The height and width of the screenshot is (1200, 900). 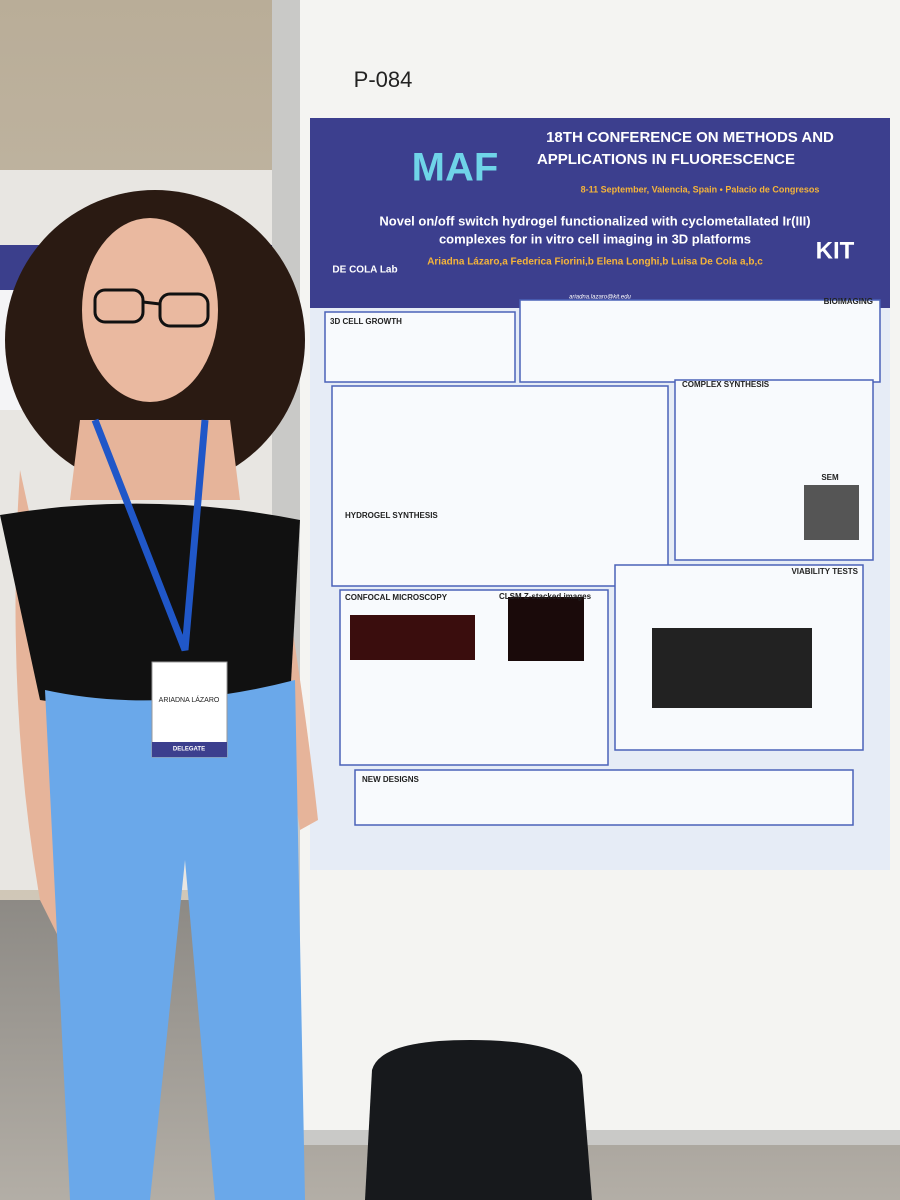 I want to click on section-title: COMPLEX SYNTHESIS, so click(x=726, y=384).